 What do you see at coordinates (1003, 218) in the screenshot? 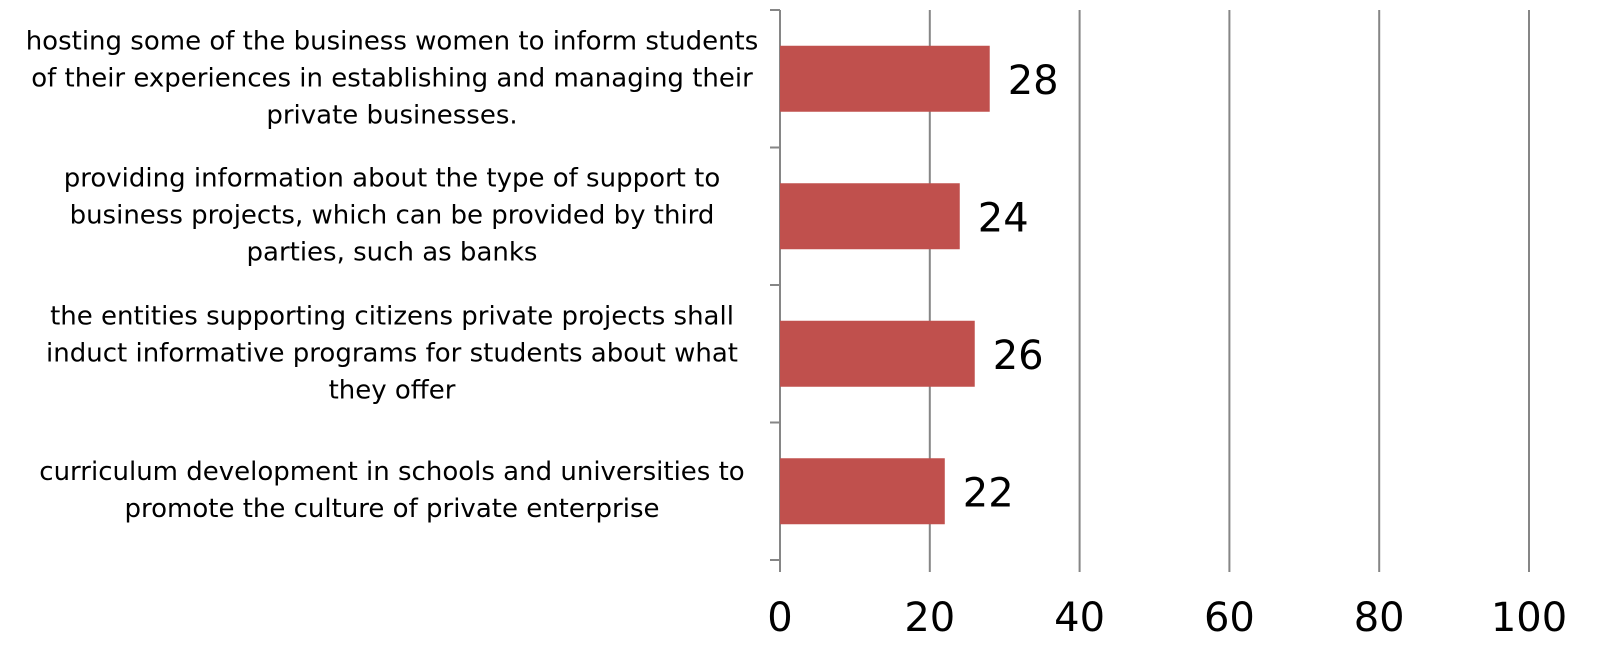
I see `data-label: 24` at bounding box center [1003, 218].